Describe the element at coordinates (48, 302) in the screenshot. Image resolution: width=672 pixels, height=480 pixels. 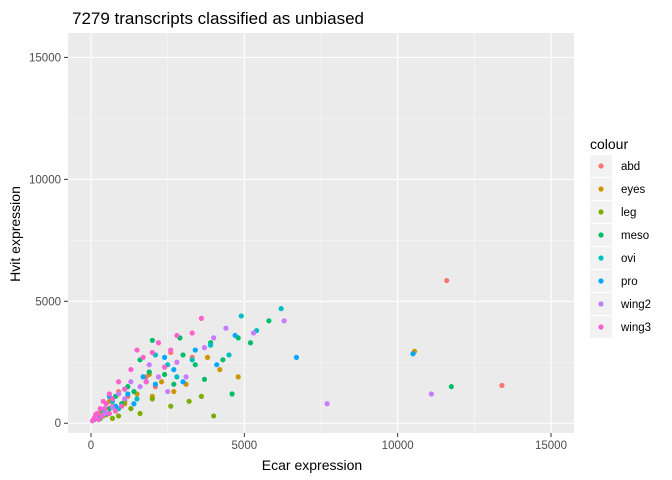
I see `y-tick-label: 5000` at that location.